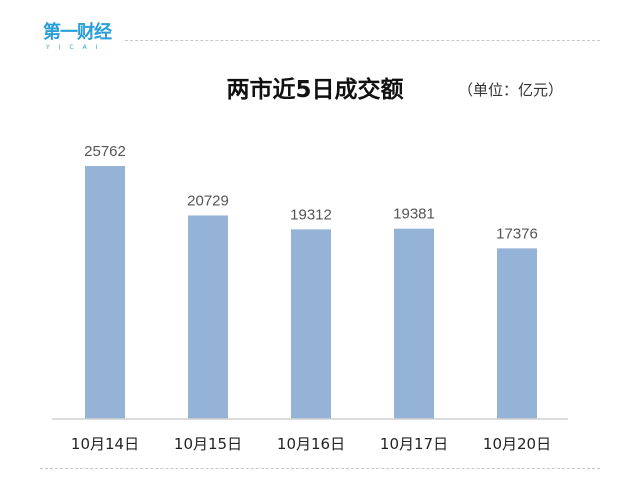  I want to click on yicai-logo: 第一财经, so click(77, 32).